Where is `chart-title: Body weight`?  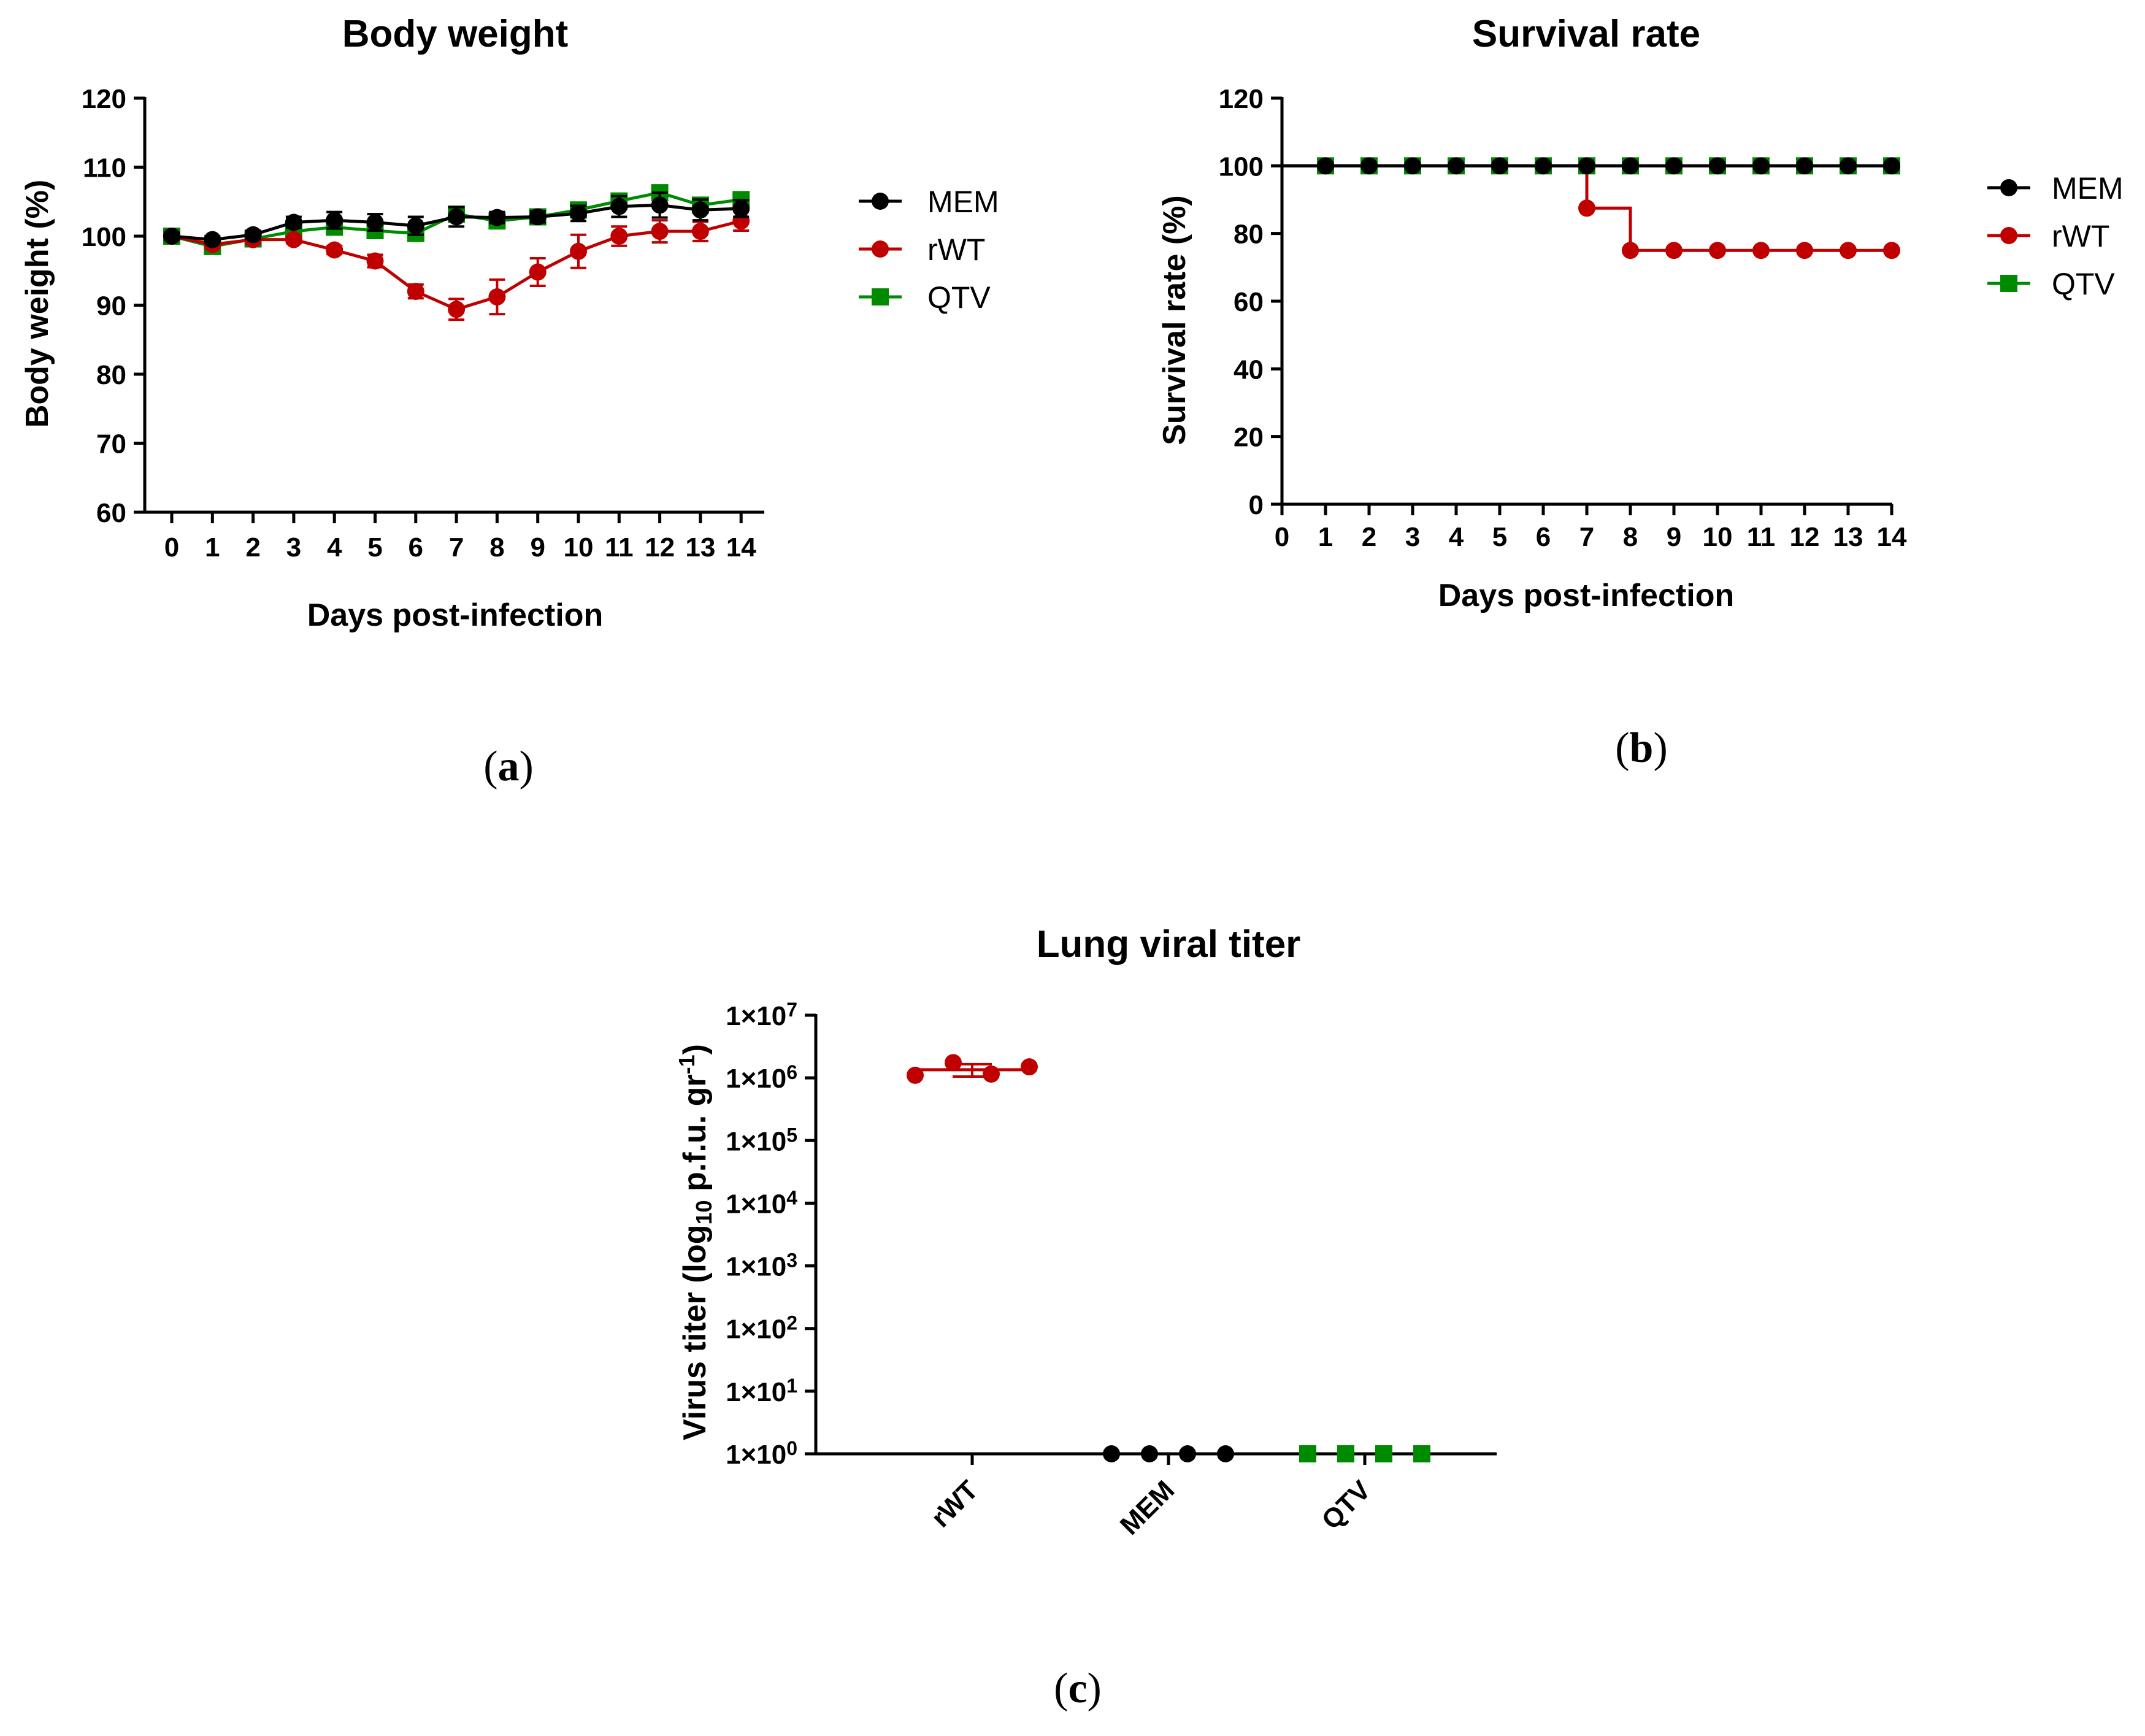 chart-title: Body weight is located at coordinates (455, 34).